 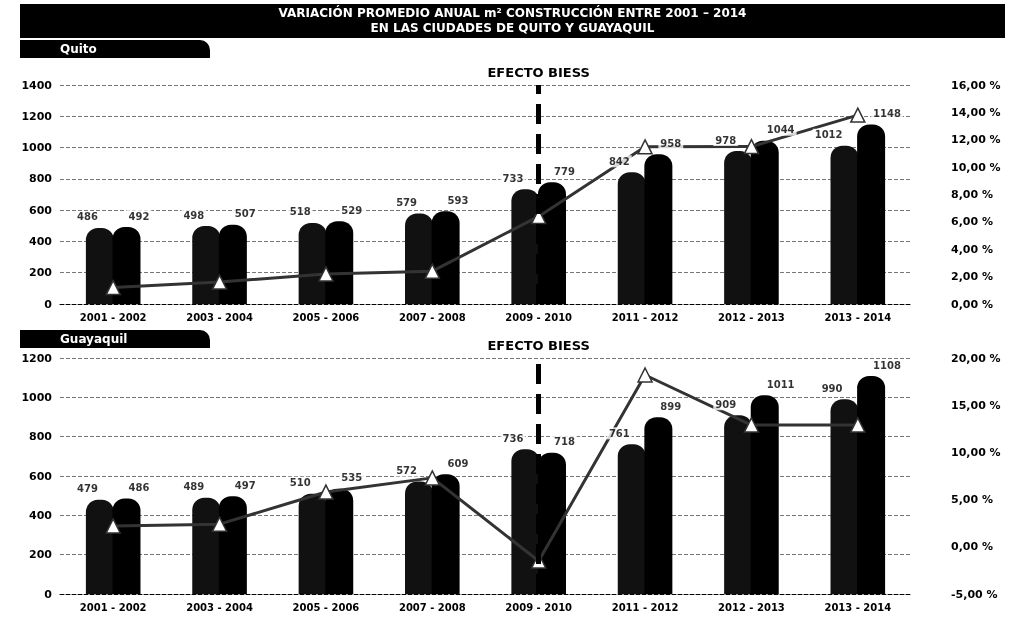 I want to click on data-label: 593, so click(x=458, y=200).